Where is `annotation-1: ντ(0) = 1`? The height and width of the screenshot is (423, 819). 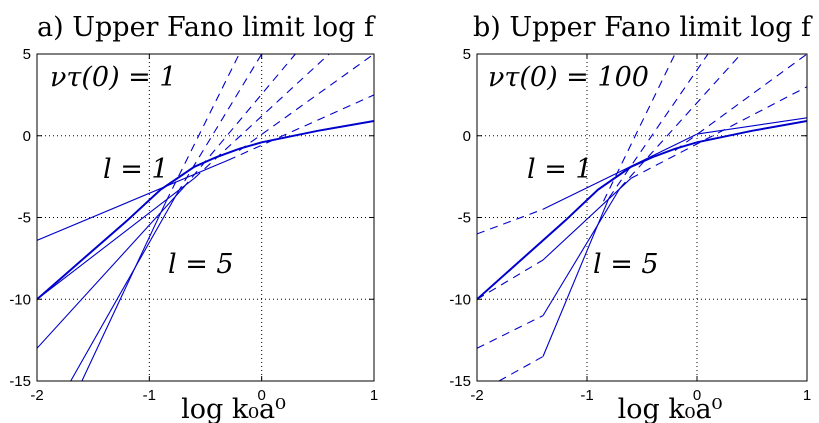
annotation-1: ντ(0) = 1 is located at coordinates (113, 77).